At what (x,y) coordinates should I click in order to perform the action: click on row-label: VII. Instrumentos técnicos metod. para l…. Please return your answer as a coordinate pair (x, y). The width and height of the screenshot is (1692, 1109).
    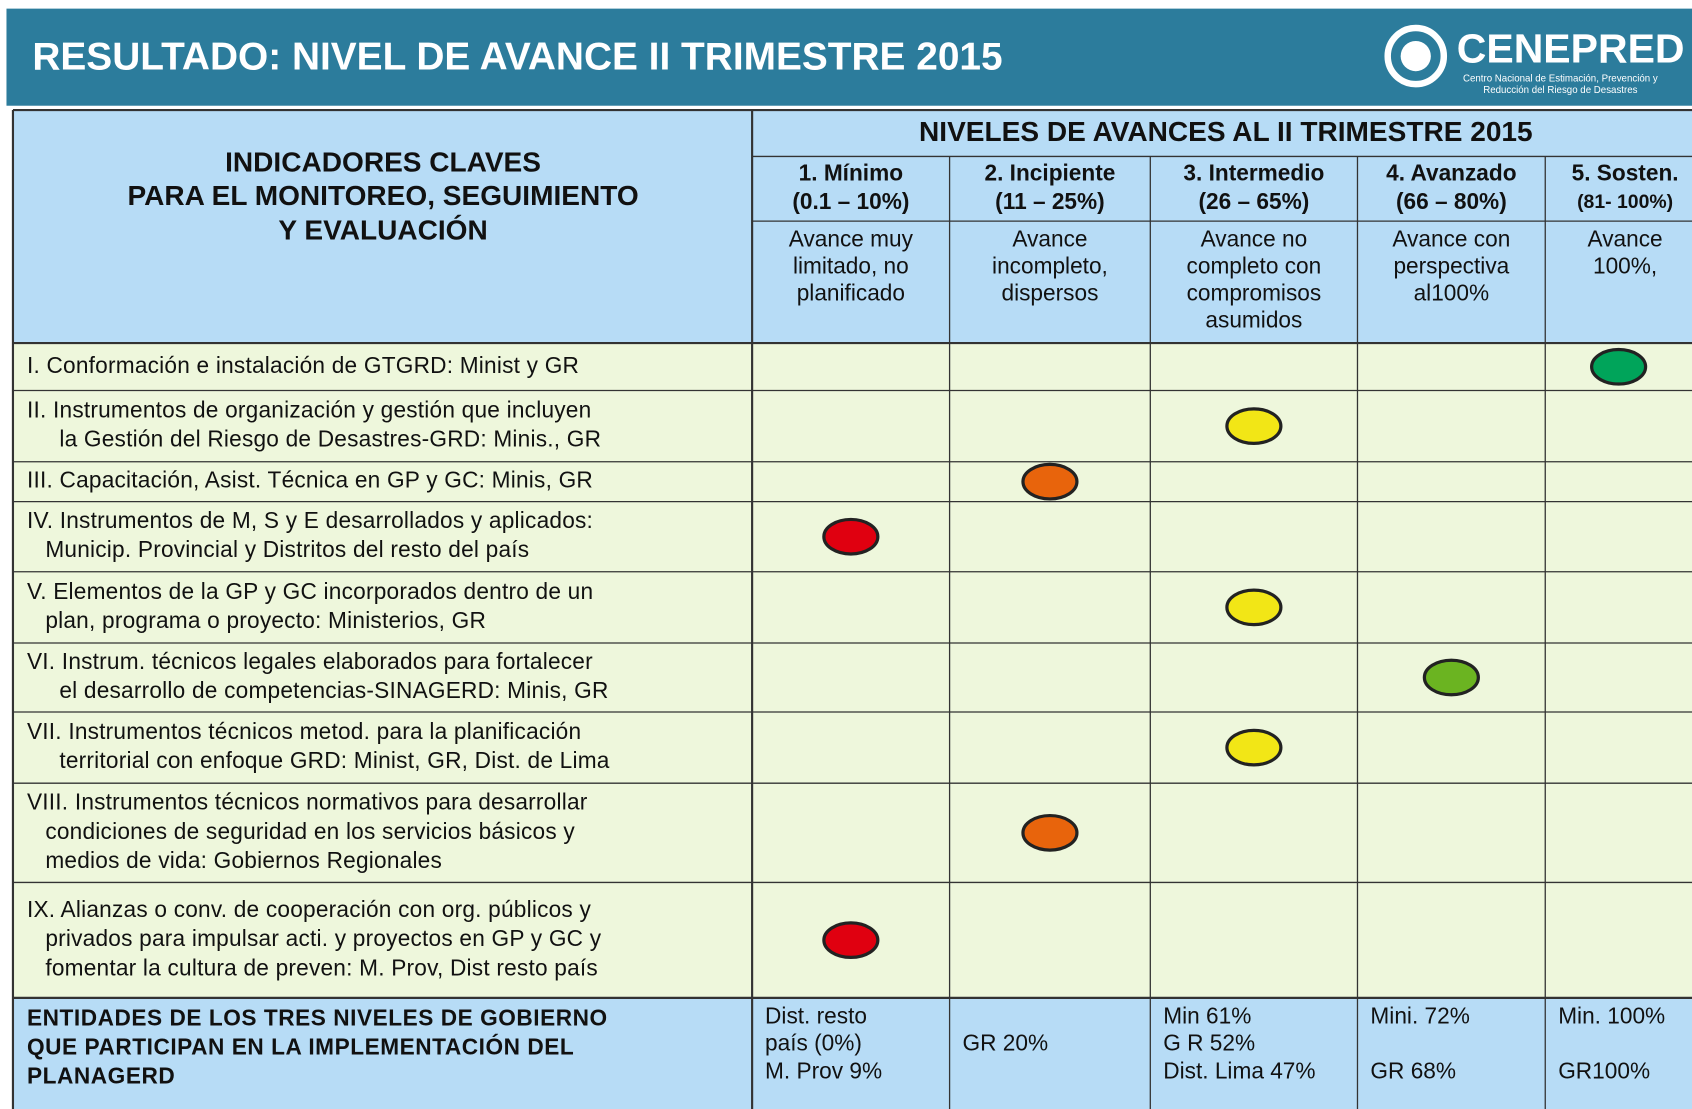
    Looking at the image, I should click on (304, 731).